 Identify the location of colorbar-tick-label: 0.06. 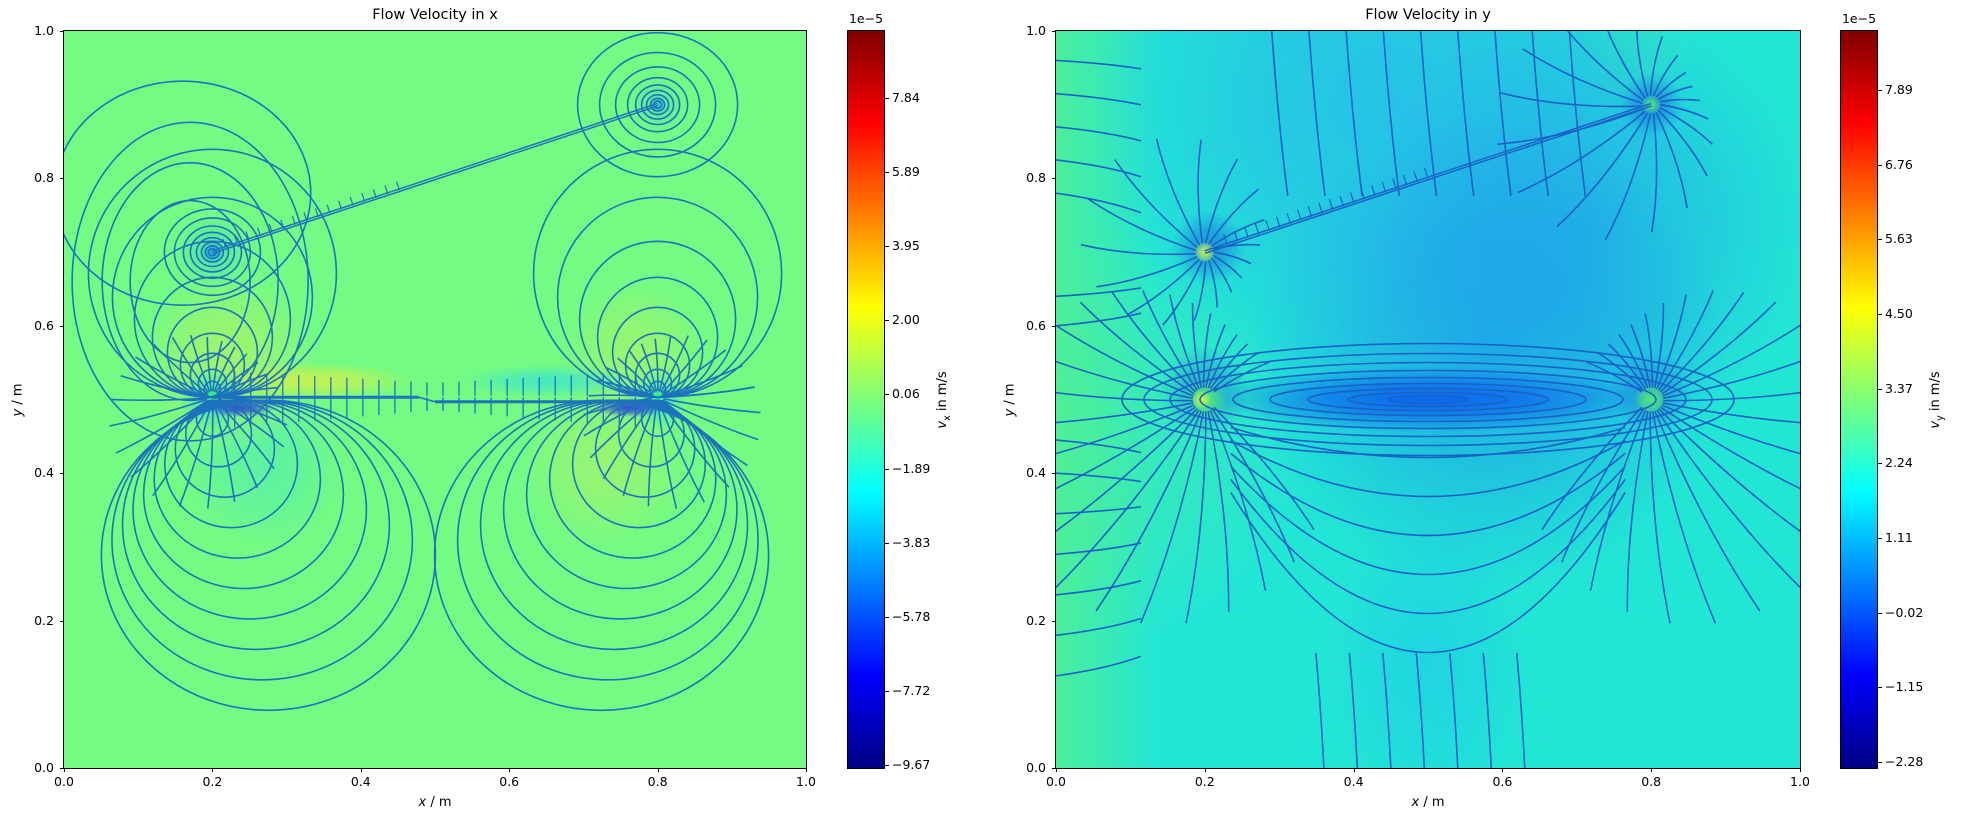
(906, 394).